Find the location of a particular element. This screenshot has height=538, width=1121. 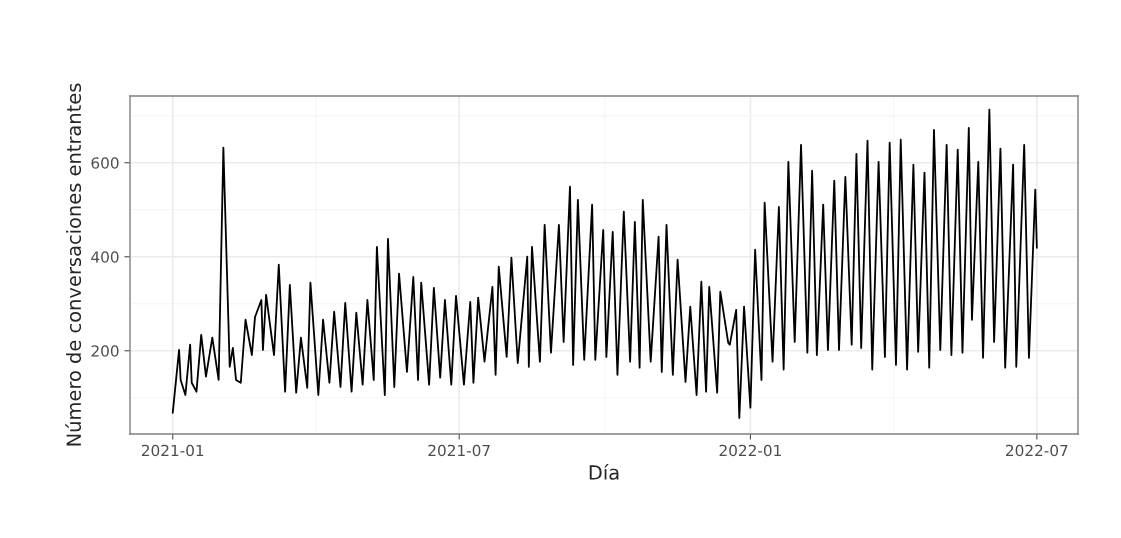

x-tick-label: 2021-07 is located at coordinates (459, 450).